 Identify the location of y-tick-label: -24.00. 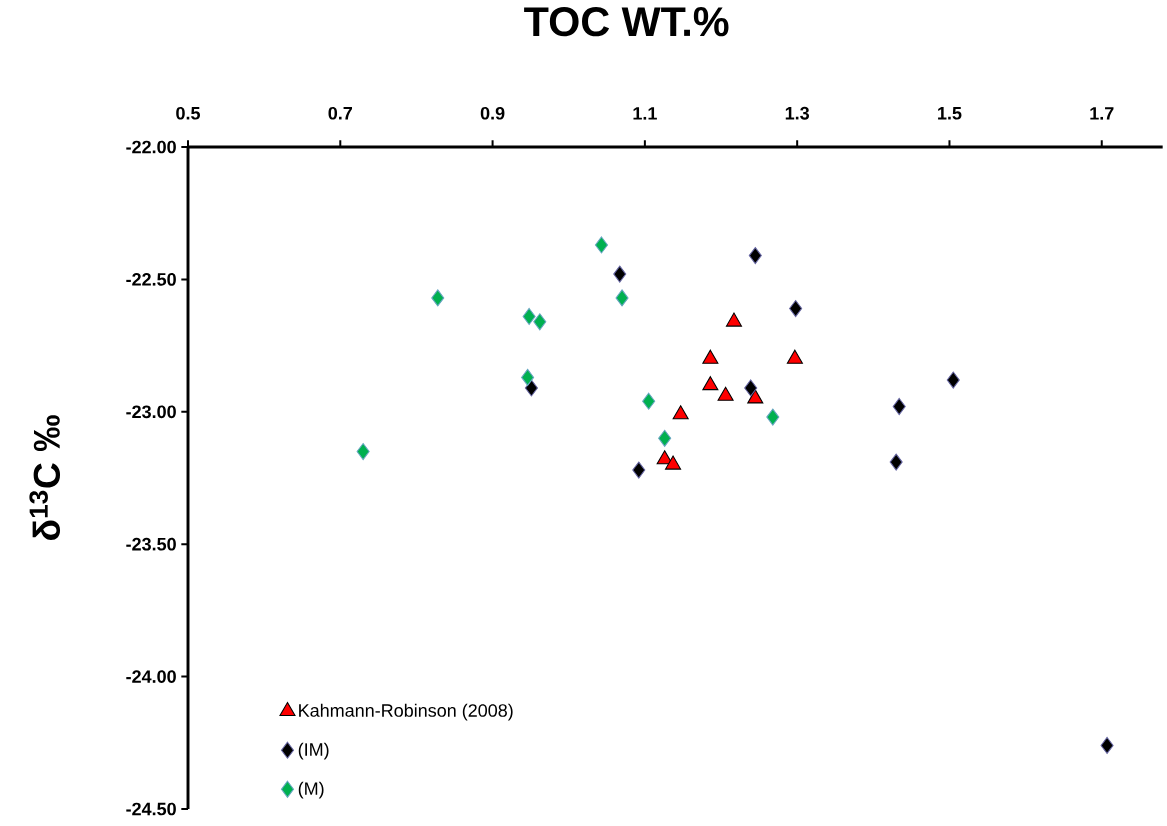
(151, 676).